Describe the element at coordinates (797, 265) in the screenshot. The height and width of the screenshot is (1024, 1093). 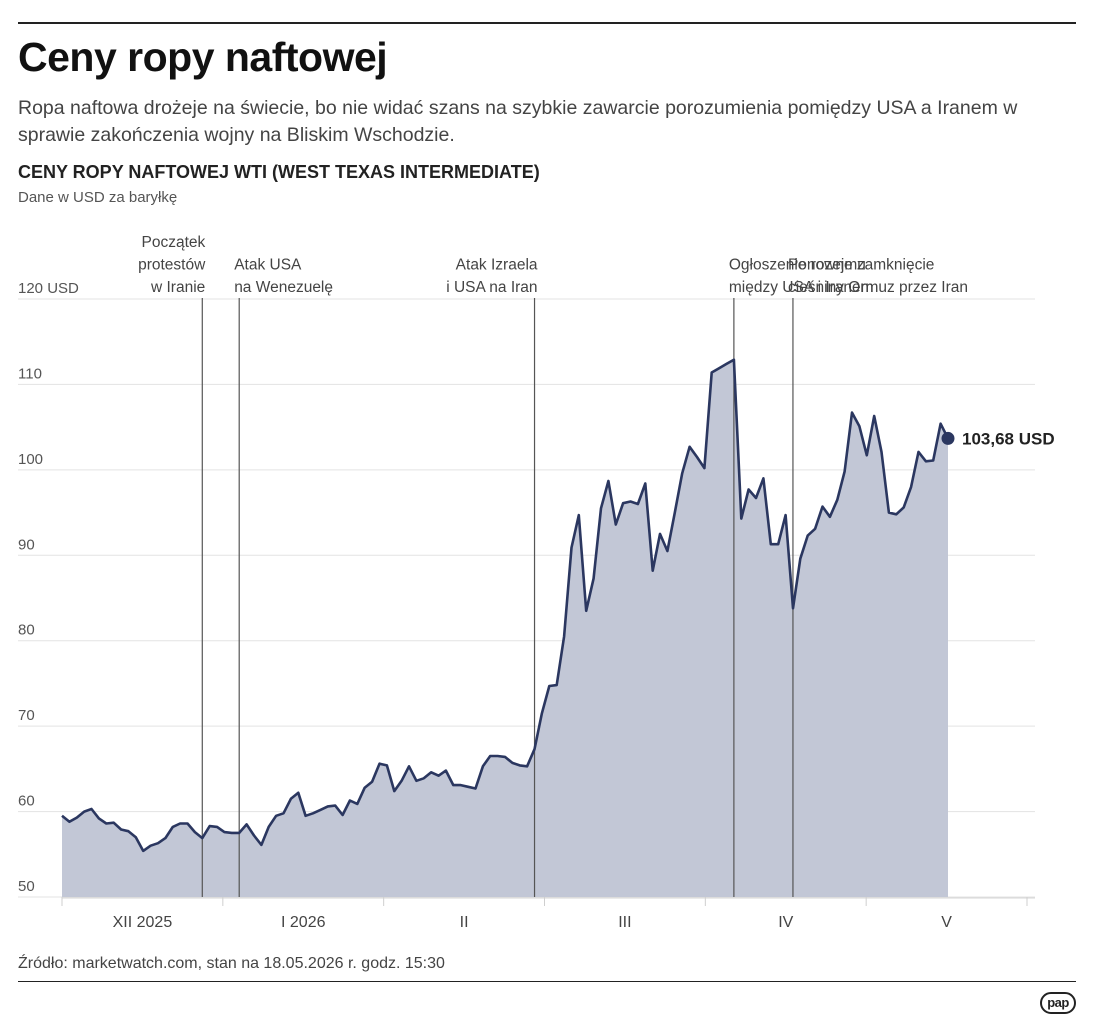
I see `event-label-4-1: Ogłoszenie rozejmu` at that location.